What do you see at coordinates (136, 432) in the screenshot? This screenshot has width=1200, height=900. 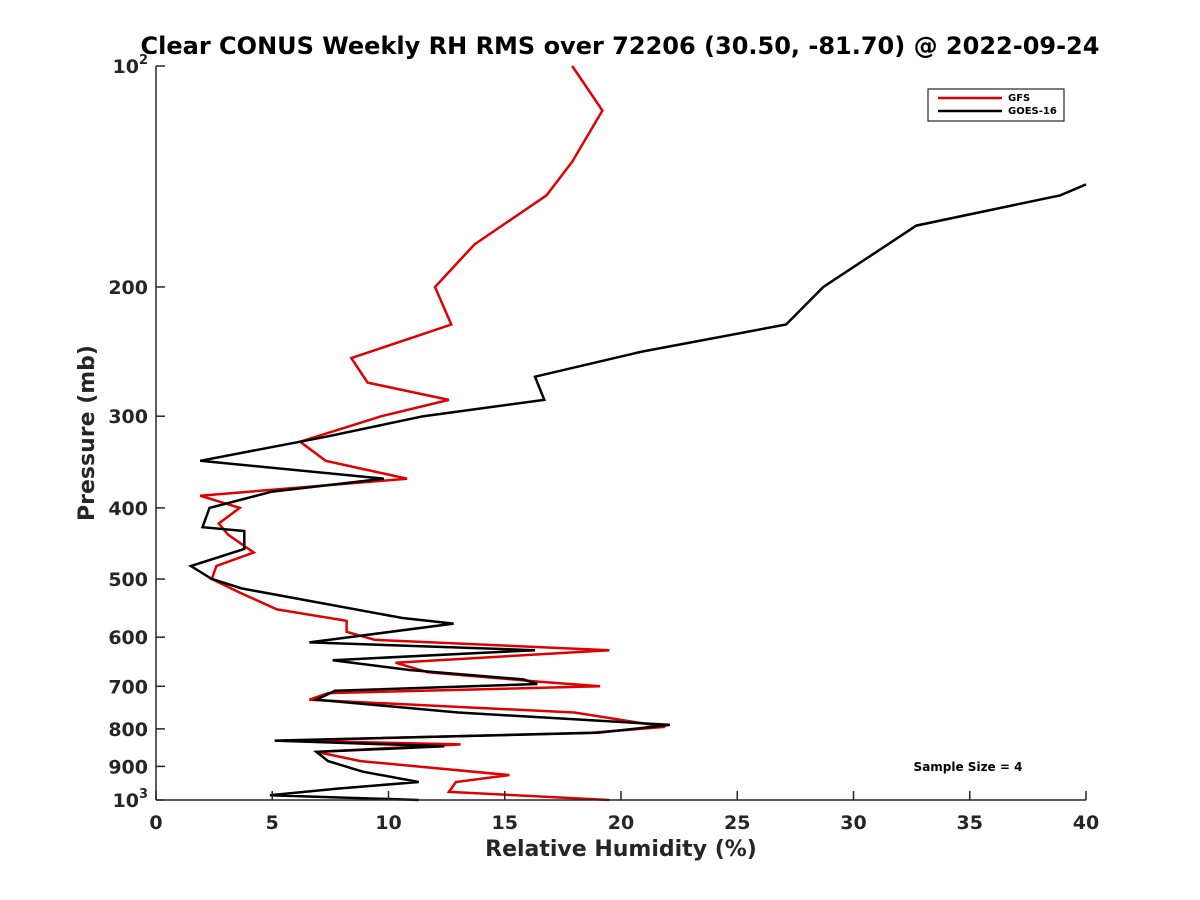 I see `y-ticks: 10² 200 300 400 500 600 700 800 900 10³` at bounding box center [136, 432].